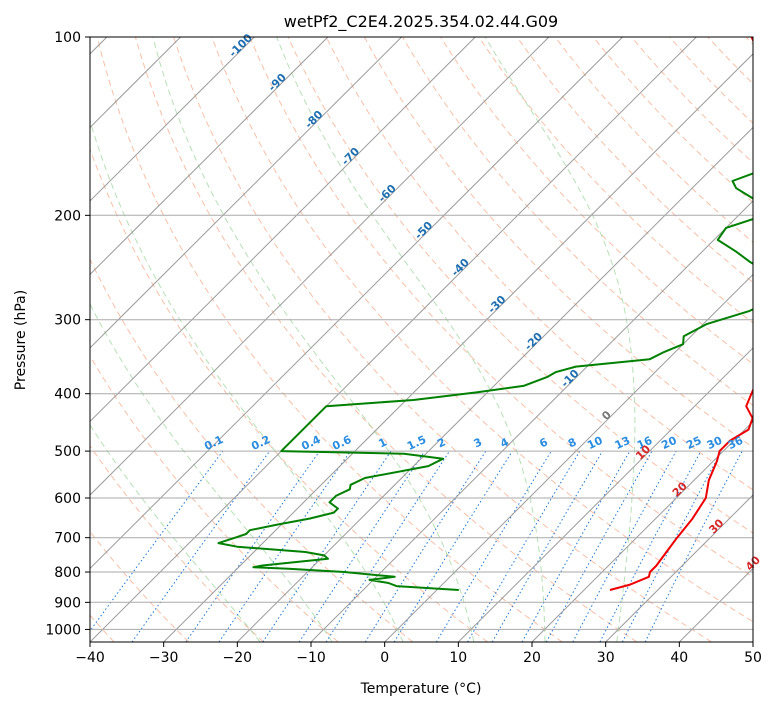 The width and height of the screenshot is (775, 708). What do you see at coordinates (384, 658) in the screenshot?
I see `x-tick-label: 0` at bounding box center [384, 658].